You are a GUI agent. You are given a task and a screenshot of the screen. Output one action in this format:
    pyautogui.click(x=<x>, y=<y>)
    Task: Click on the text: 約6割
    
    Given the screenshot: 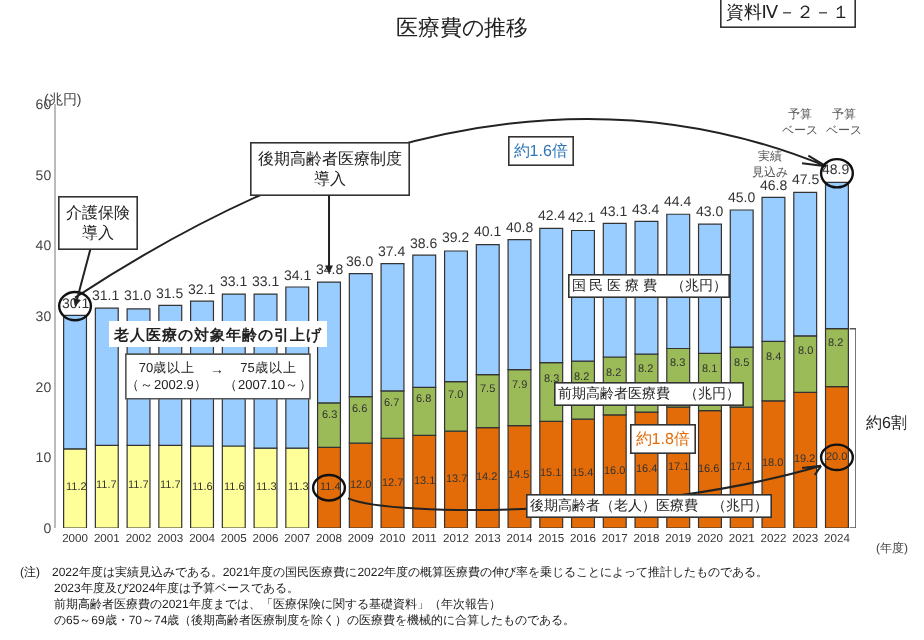 What is the action you would take?
    pyautogui.click(x=886, y=423)
    